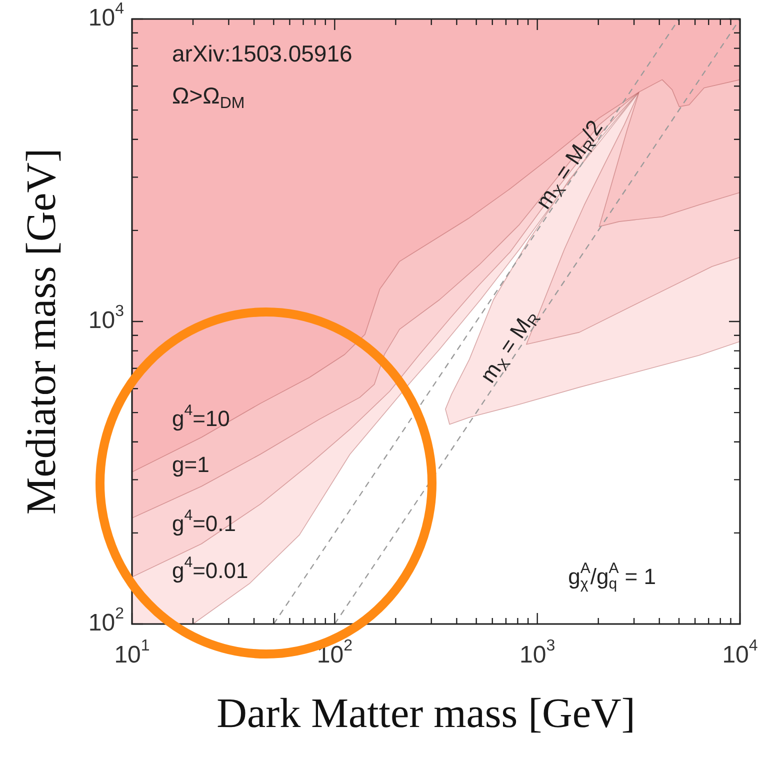  Describe the element at coordinates (262, 53) in the screenshot. I see `annotation: arXiv:1503.05916` at that location.